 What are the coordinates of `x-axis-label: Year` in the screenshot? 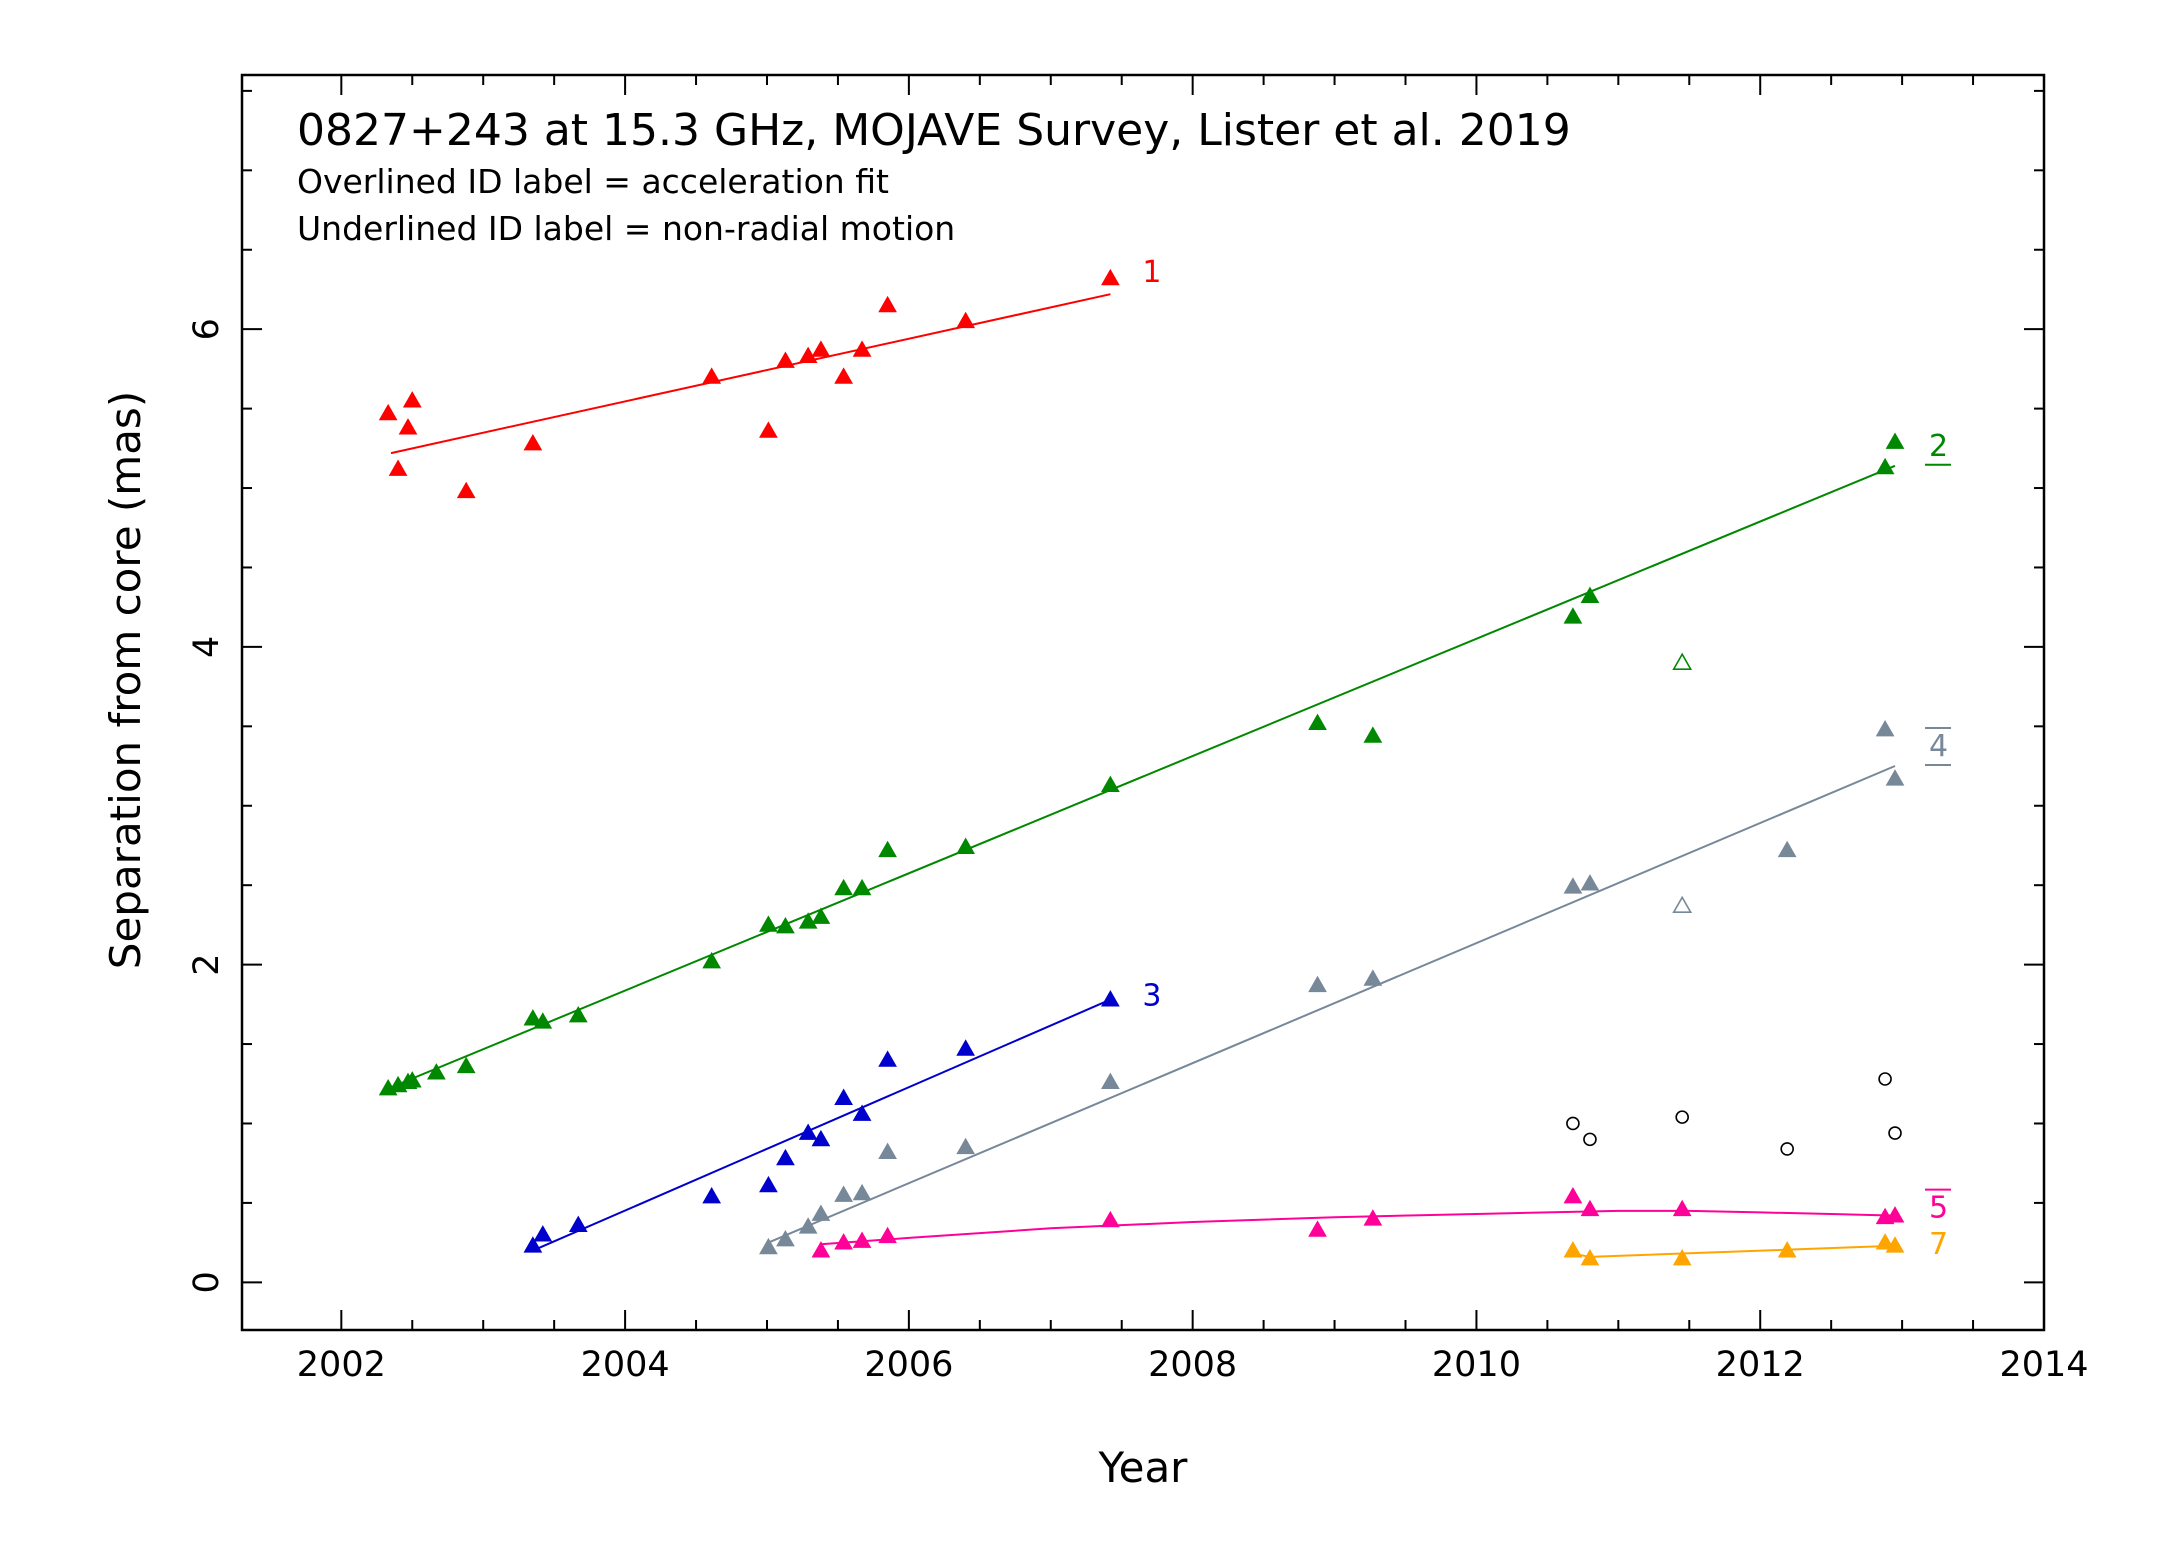 It's located at (1143, 1467).